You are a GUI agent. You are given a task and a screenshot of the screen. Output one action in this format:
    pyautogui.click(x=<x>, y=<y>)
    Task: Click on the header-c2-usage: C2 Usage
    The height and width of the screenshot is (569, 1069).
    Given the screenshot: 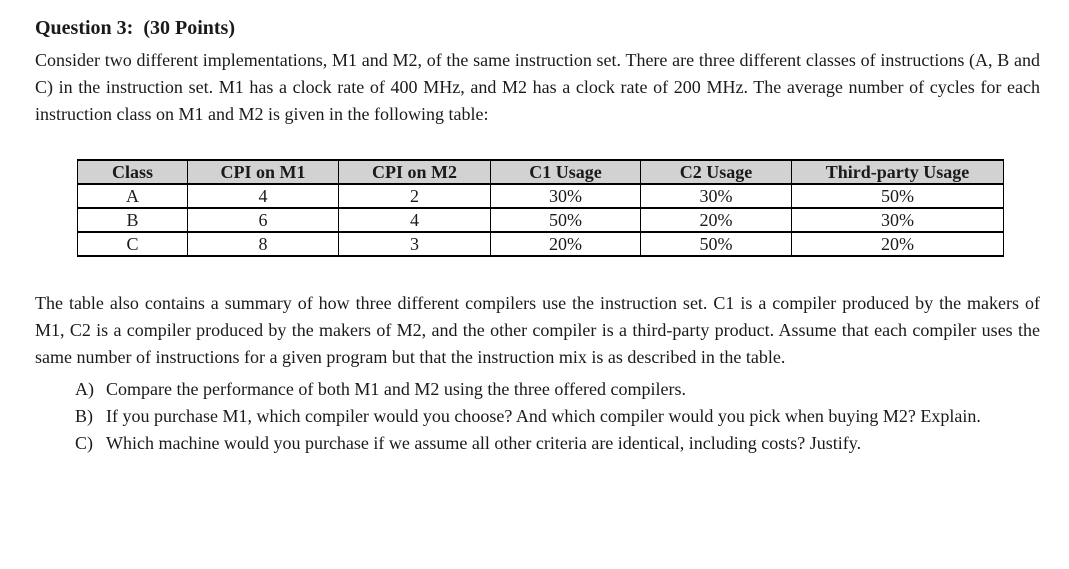 What is the action you would take?
    pyautogui.click(x=716, y=172)
    